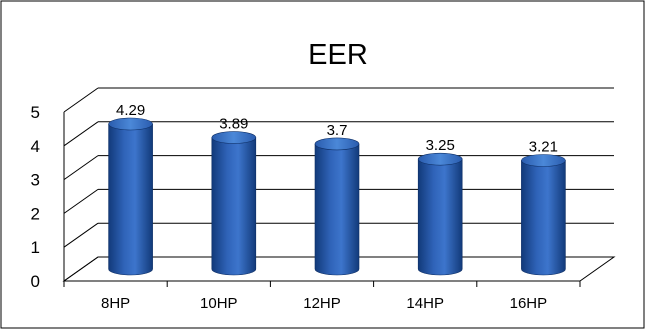 The image size is (645, 329). What do you see at coordinates (35, 180) in the screenshot?
I see `y-tick-label: 3` at bounding box center [35, 180].